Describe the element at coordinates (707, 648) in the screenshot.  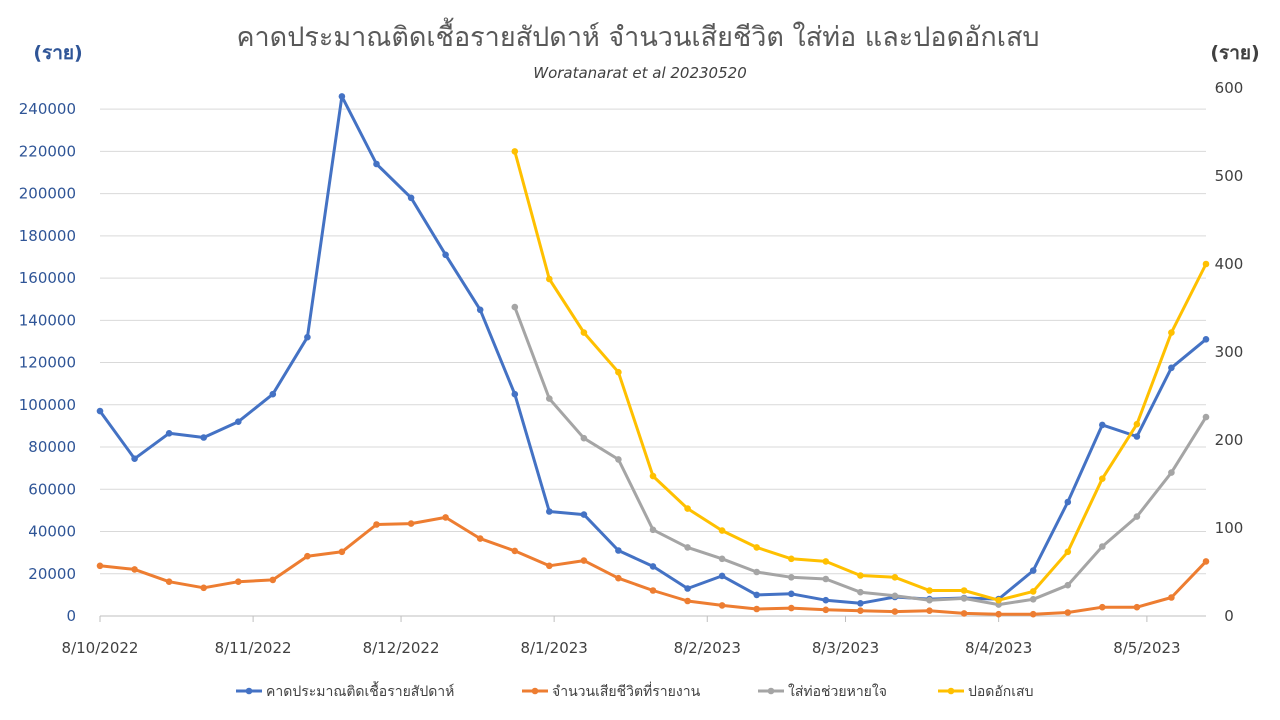
I see `x-axis-tick-label: 8/2/2023` at that location.